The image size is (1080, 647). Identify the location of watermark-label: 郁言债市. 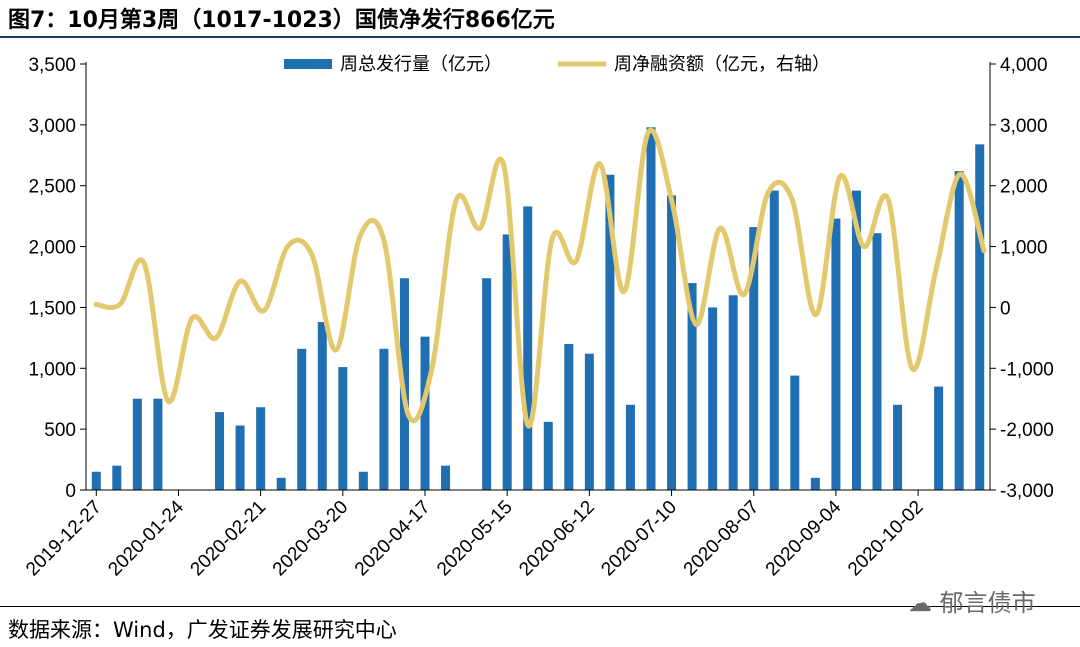
(987, 603).